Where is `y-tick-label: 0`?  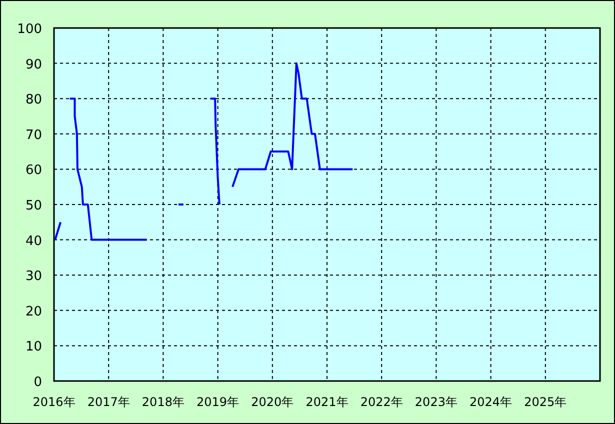
y-tick-label: 0 is located at coordinates (38, 382).